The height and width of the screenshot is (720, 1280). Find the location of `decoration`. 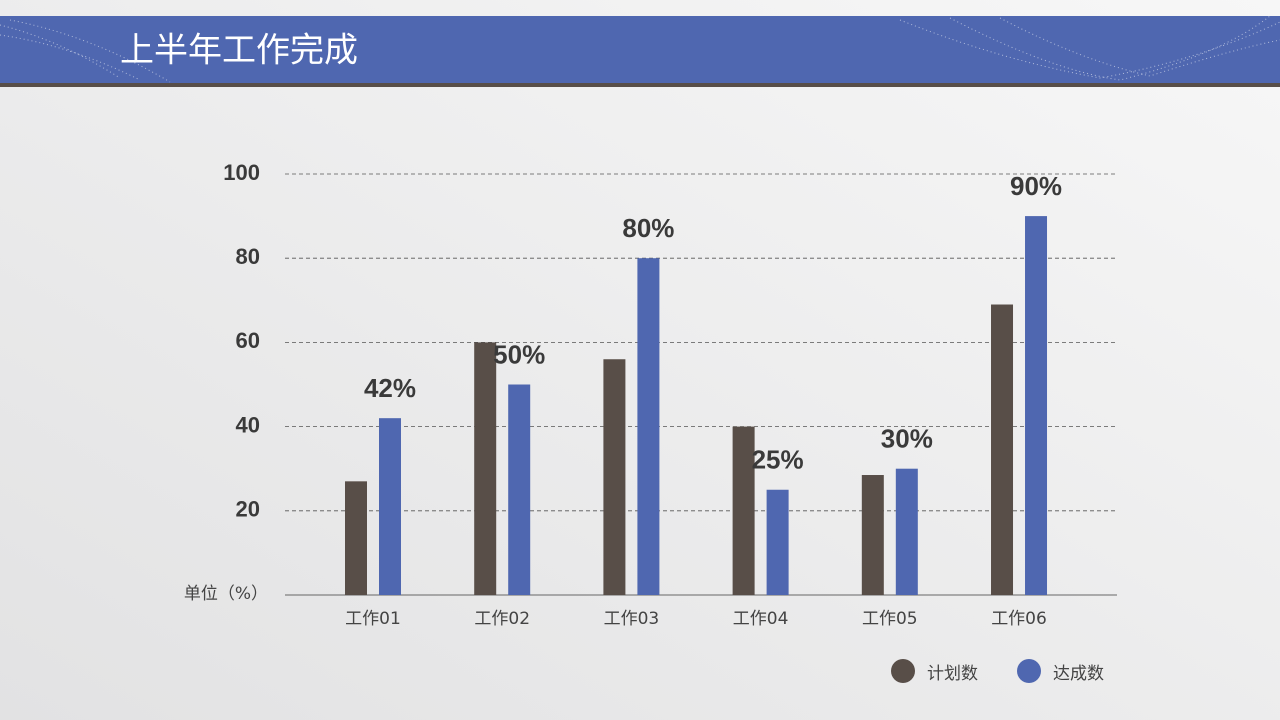

decoration is located at coordinates (640, 49).